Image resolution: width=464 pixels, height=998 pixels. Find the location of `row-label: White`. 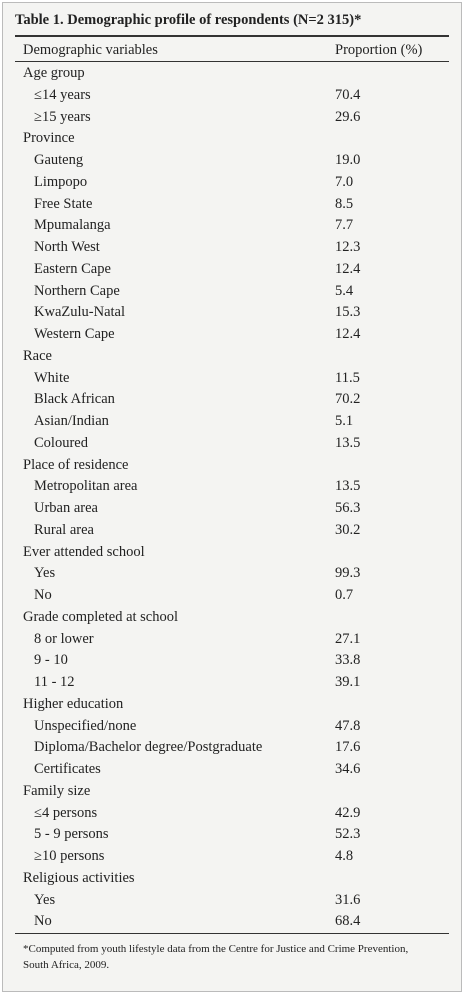

row-label: White is located at coordinates (52, 377).